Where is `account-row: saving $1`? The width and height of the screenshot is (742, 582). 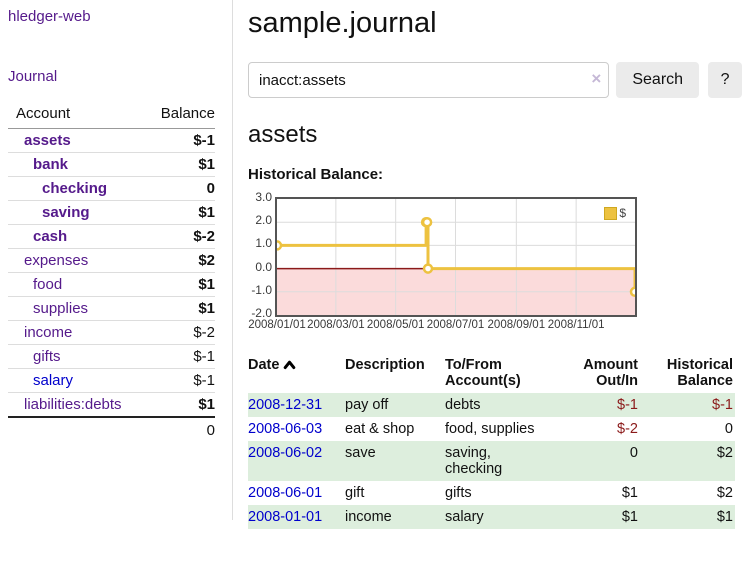 account-row: saving $1 is located at coordinates (111, 212).